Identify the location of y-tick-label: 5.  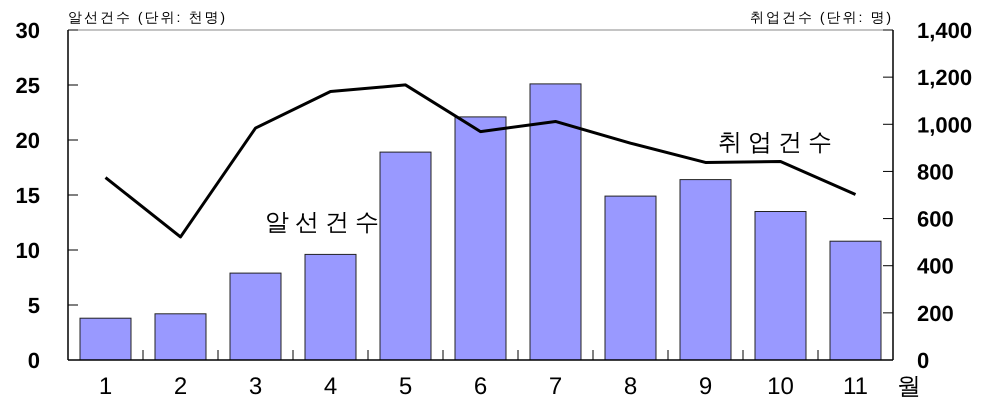
(34, 305).